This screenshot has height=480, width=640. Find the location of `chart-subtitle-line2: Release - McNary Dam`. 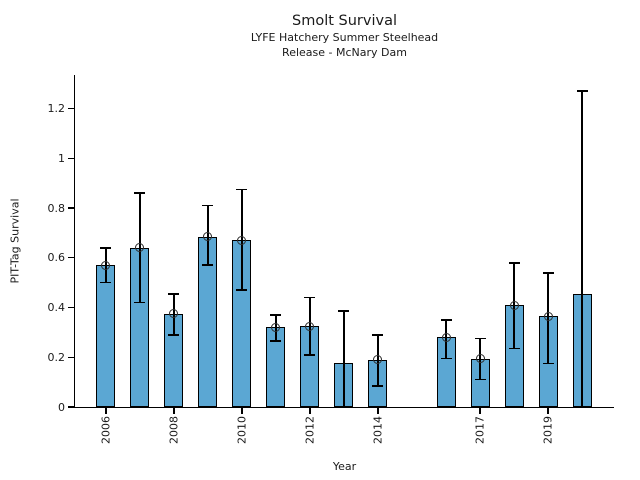

chart-subtitle-line2: Release - McNary Dam is located at coordinates (344, 52).